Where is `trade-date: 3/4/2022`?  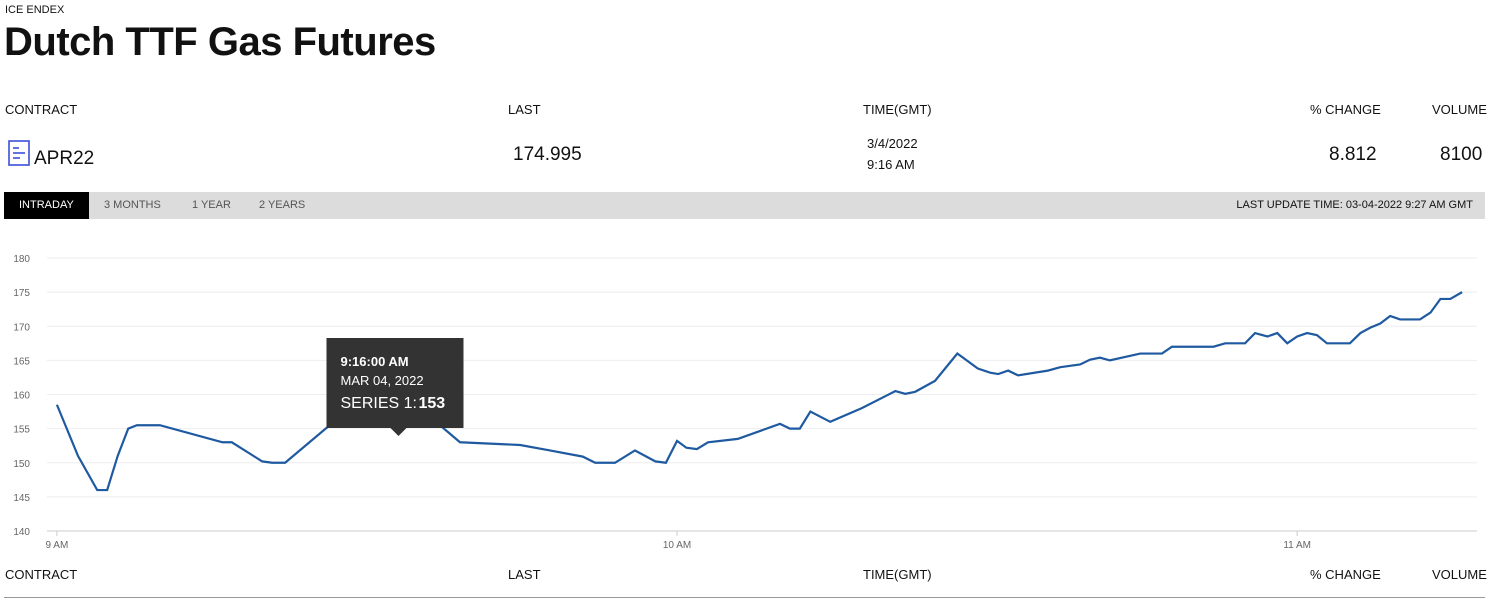 trade-date: 3/4/2022 is located at coordinates (892, 143).